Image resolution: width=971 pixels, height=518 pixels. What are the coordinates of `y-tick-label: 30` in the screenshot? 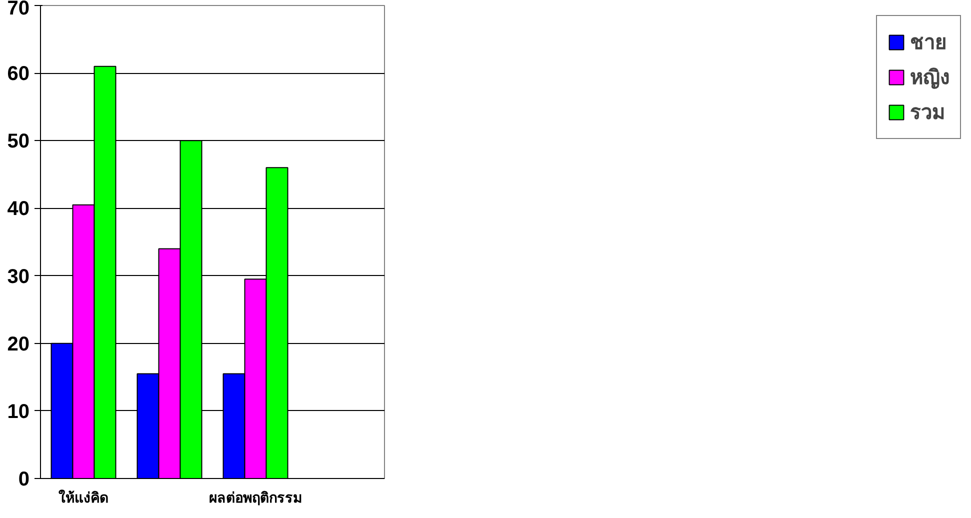 It's located at (18, 277).